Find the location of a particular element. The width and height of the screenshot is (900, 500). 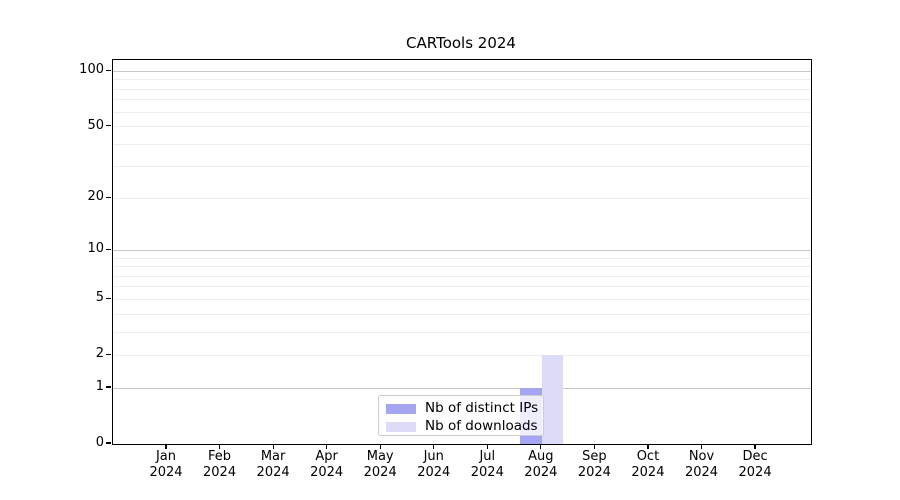

y-tick-label: 50 is located at coordinates (95, 125).